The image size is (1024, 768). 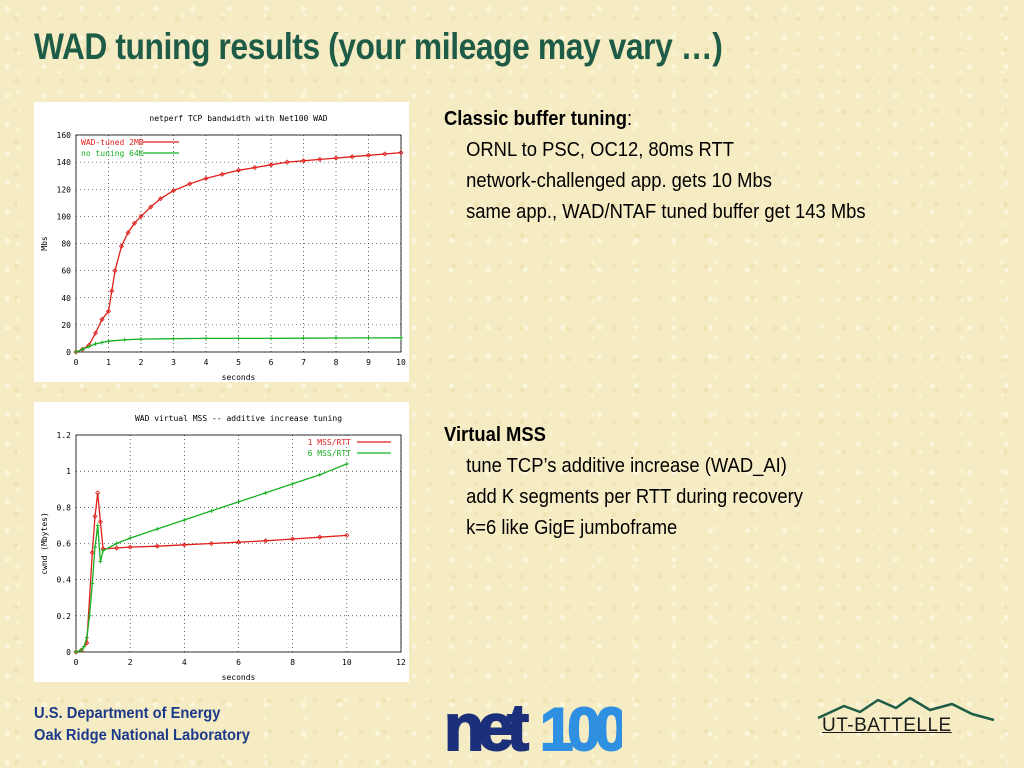 I want to click on block-line: ORNL to PSC, OC12, 80ms RTT, so click(x=600, y=150).